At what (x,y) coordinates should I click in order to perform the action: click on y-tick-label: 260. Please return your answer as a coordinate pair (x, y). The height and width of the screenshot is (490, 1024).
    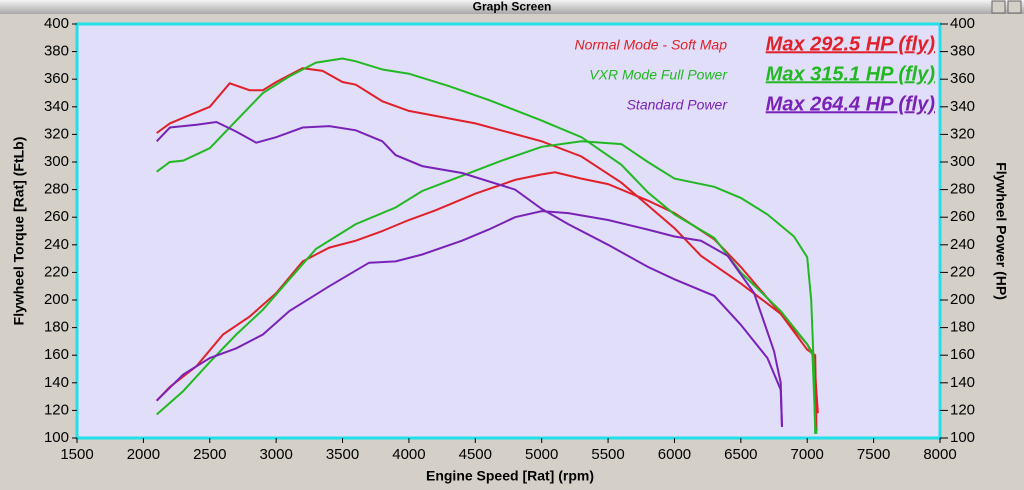
    Looking at the image, I should click on (56, 216).